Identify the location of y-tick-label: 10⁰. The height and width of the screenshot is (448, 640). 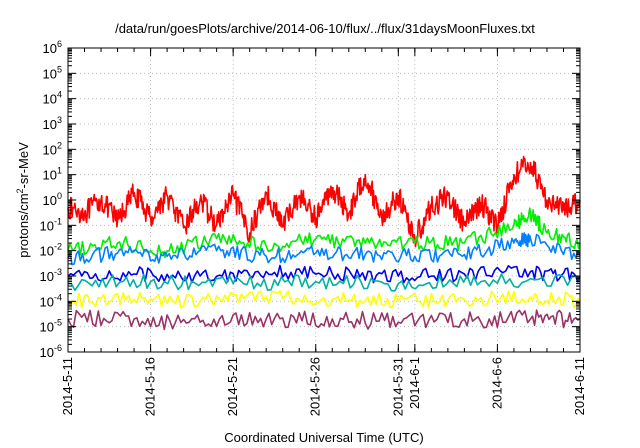
(52, 199).